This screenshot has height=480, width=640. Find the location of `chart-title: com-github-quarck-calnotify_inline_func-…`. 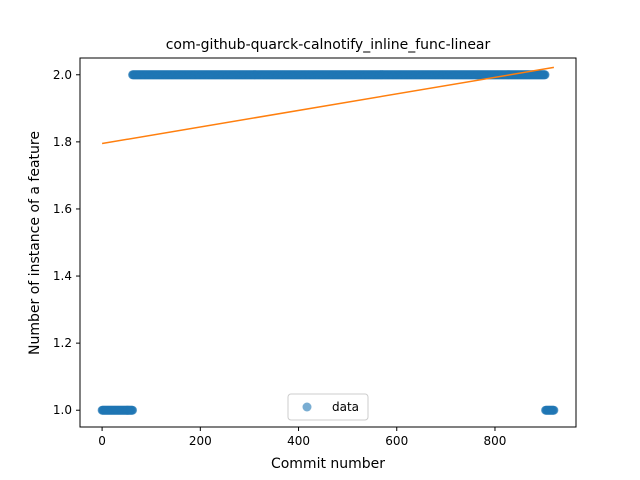

chart-title: com-github-quarck-calnotify_inline_func-… is located at coordinates (328, 45).